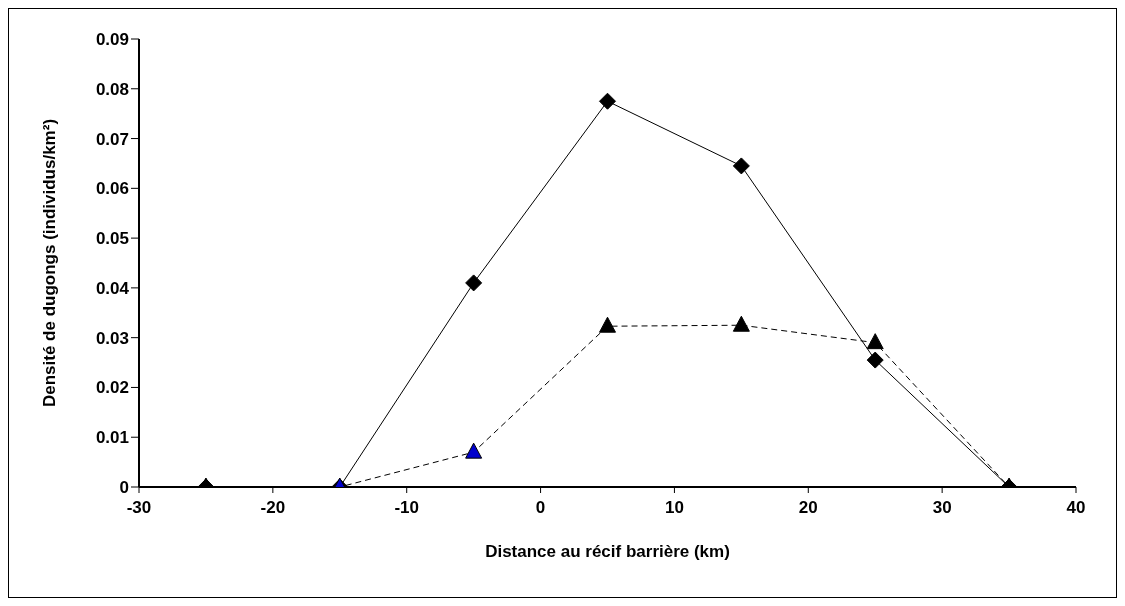  Describe the element at coordinates (112, 189) in the screenshot. I see `y-tick-label: 0.06` at that location.